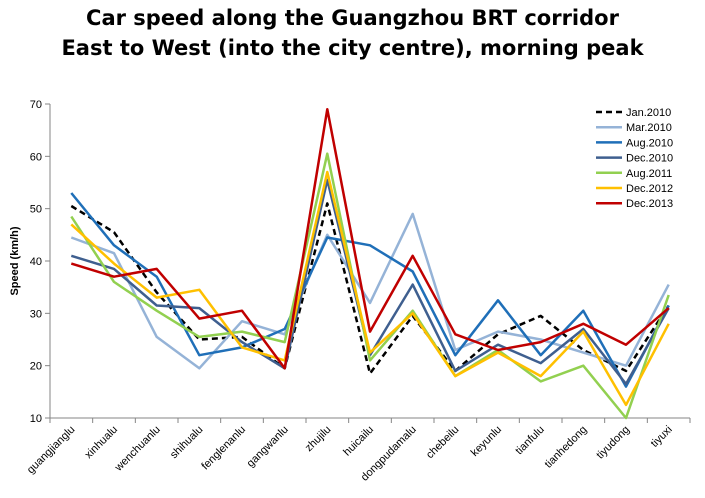 Image resolution: width=705 pixels, height=498 pixels. Describe the element at coordinates (36, 314) in the screenshot. I see `y-tick-label: 30` at that location.